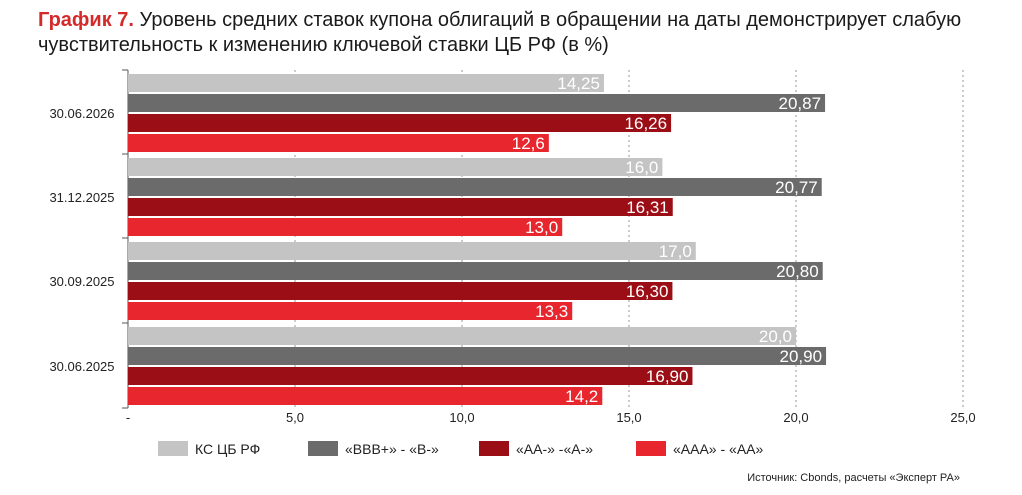  What do you see at coordinates (801, 356) in the screenshot?
I see `data-label-3-1: 20,90` at bounding box center [801, 356].